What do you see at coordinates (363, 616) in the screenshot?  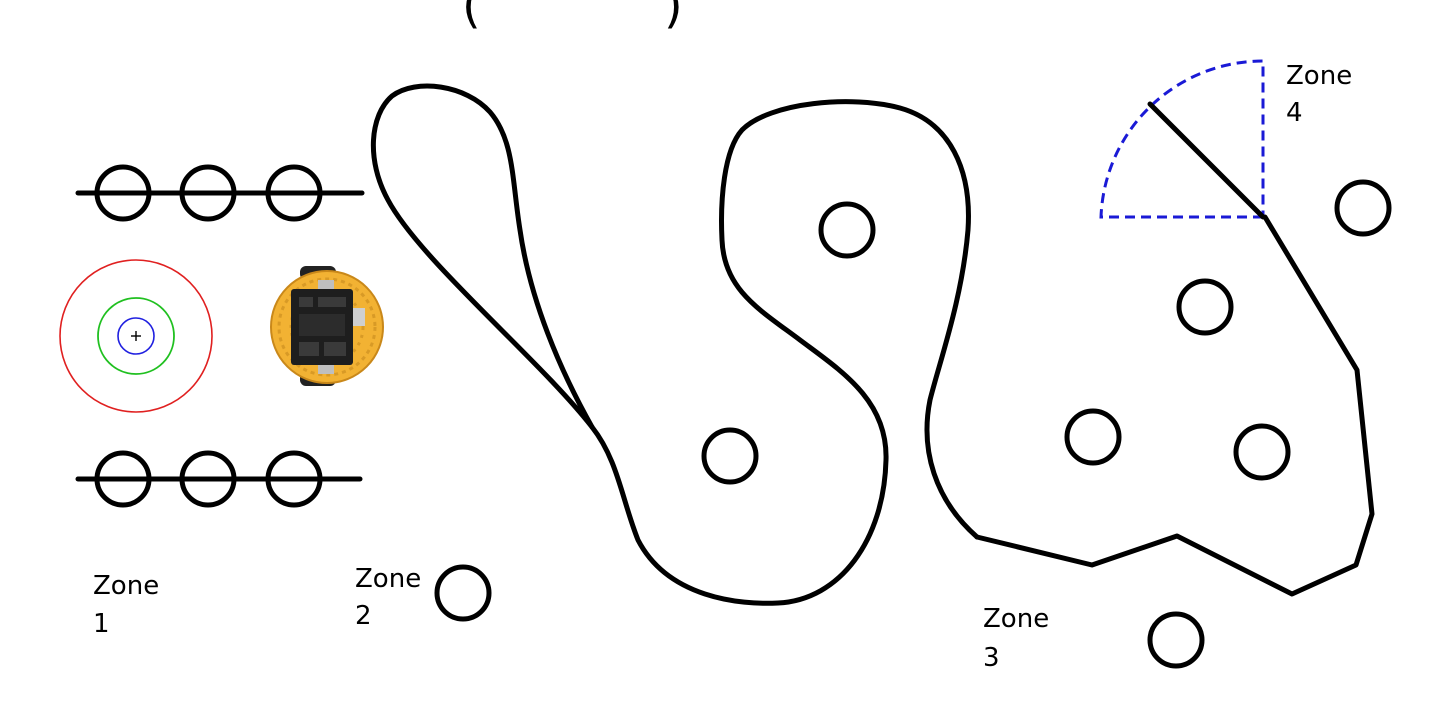 I see `zone-label-line2: 2` at bounding box center [363, 616].